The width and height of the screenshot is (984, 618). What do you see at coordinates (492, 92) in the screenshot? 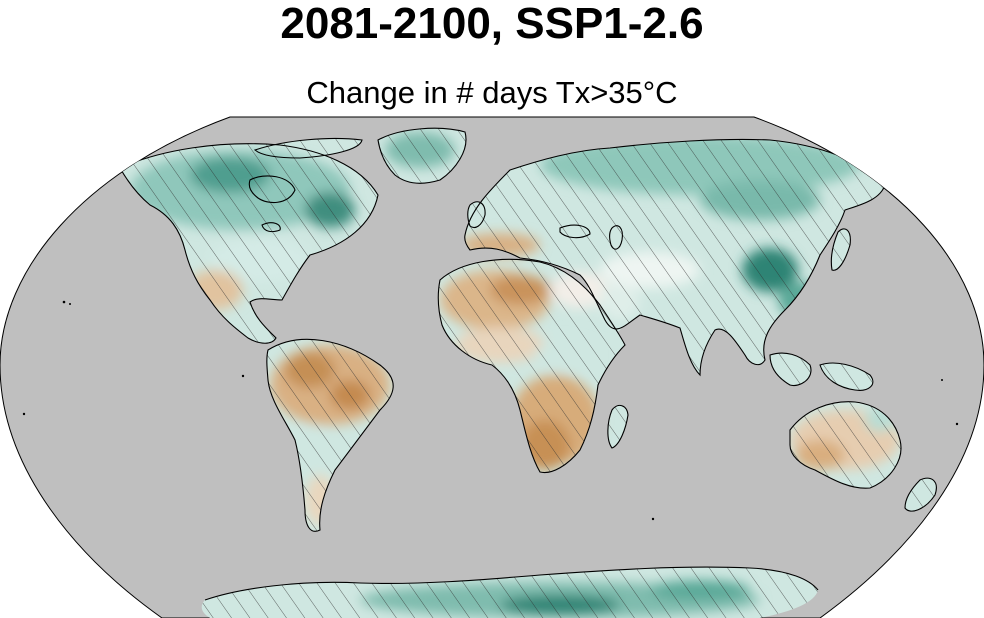
I see `map-subtitle: Change in # days Tx>35°C` at bounding box center [492, 92].